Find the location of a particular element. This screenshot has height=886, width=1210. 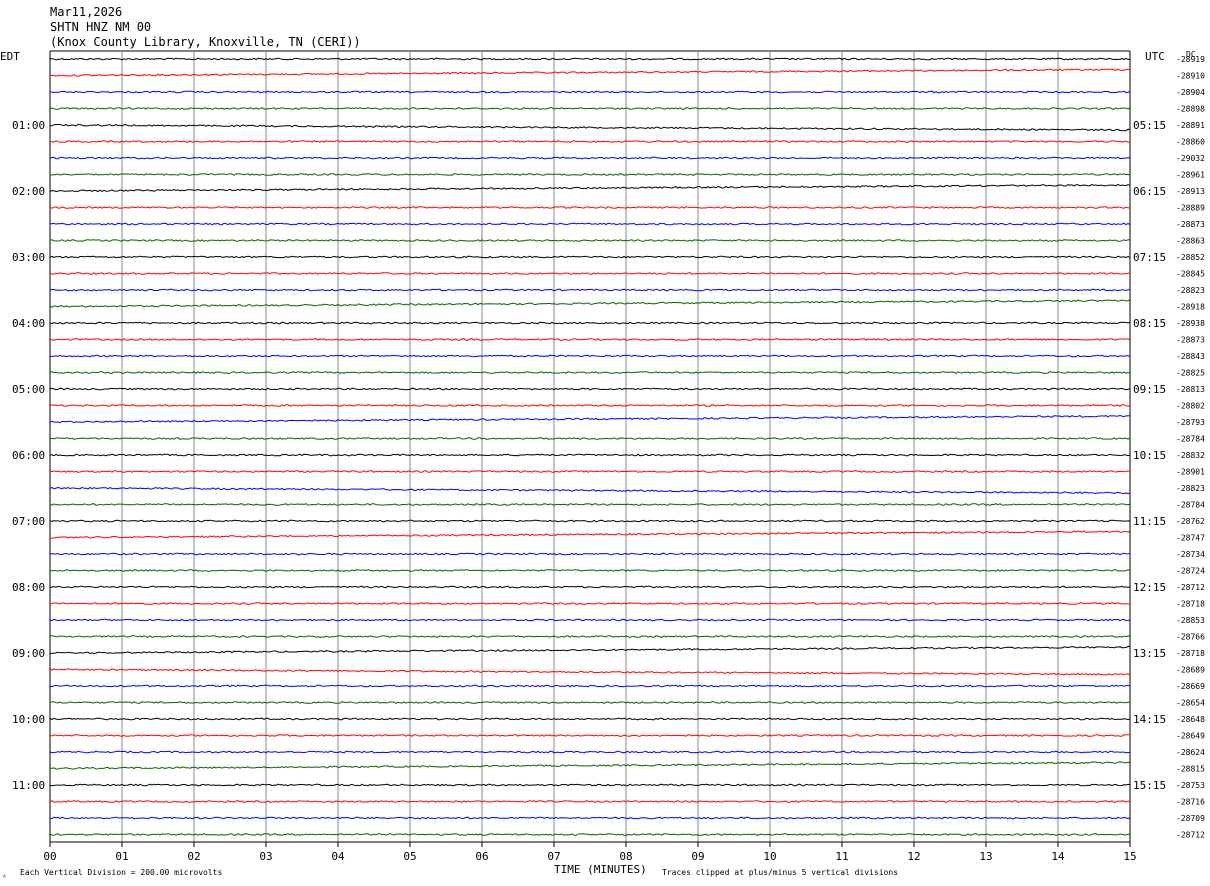

dc-offset: -28938 is located at coordinates (1190, 323).